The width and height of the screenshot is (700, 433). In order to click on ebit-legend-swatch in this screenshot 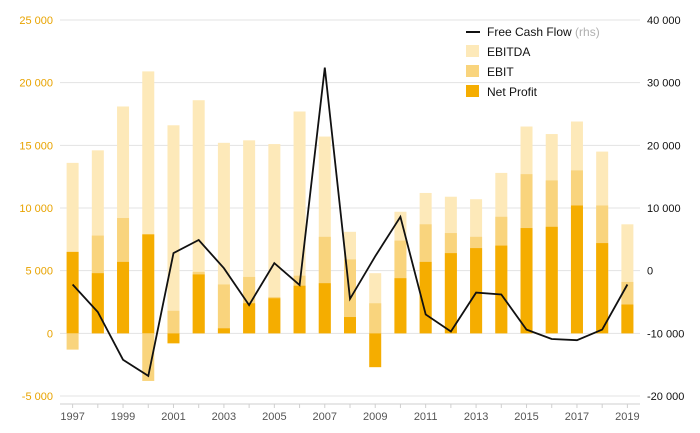, I will do `click(472, 71)`.